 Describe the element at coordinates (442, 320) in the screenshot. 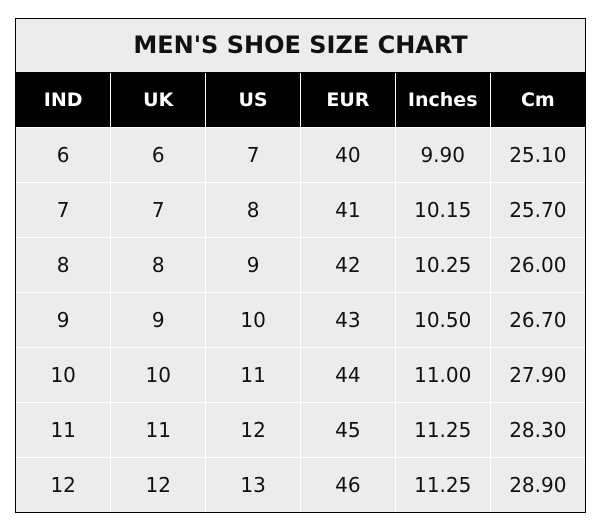

I see `cell-inches: 10.50` at that location.